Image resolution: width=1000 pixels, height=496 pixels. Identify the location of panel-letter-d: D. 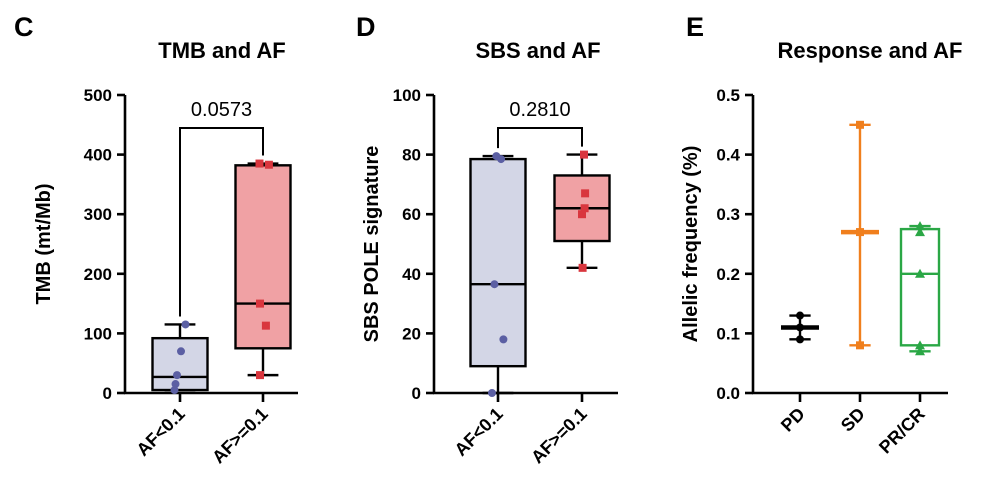
(366, 27).